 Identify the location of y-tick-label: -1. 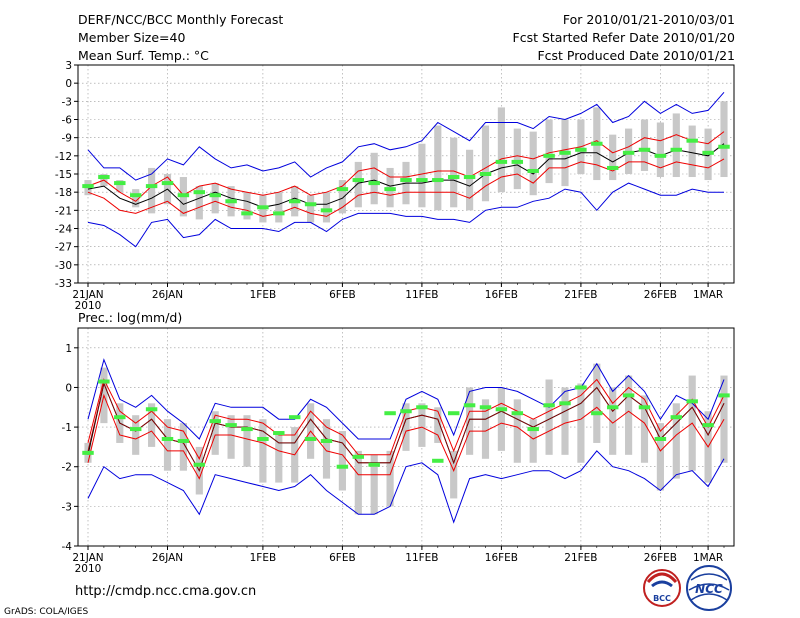
(67, 428).